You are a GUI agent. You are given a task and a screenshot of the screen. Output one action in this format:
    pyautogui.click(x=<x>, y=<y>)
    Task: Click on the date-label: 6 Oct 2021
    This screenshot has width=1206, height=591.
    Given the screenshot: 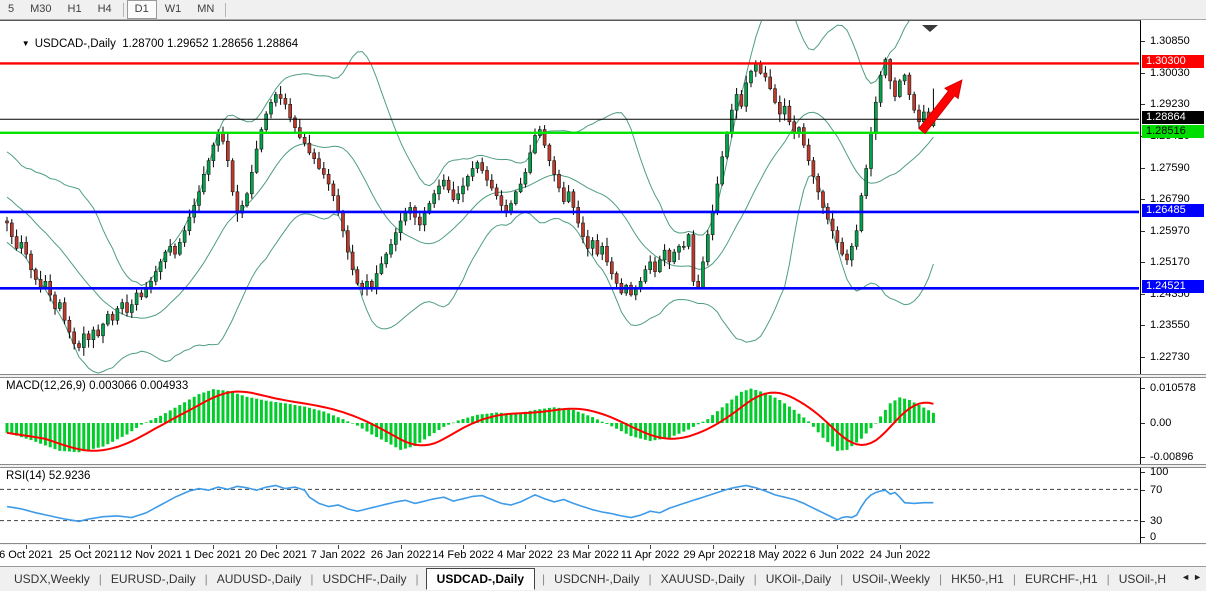 What is the action you would take?
    pyautogui.click(x=26, y=555)
    